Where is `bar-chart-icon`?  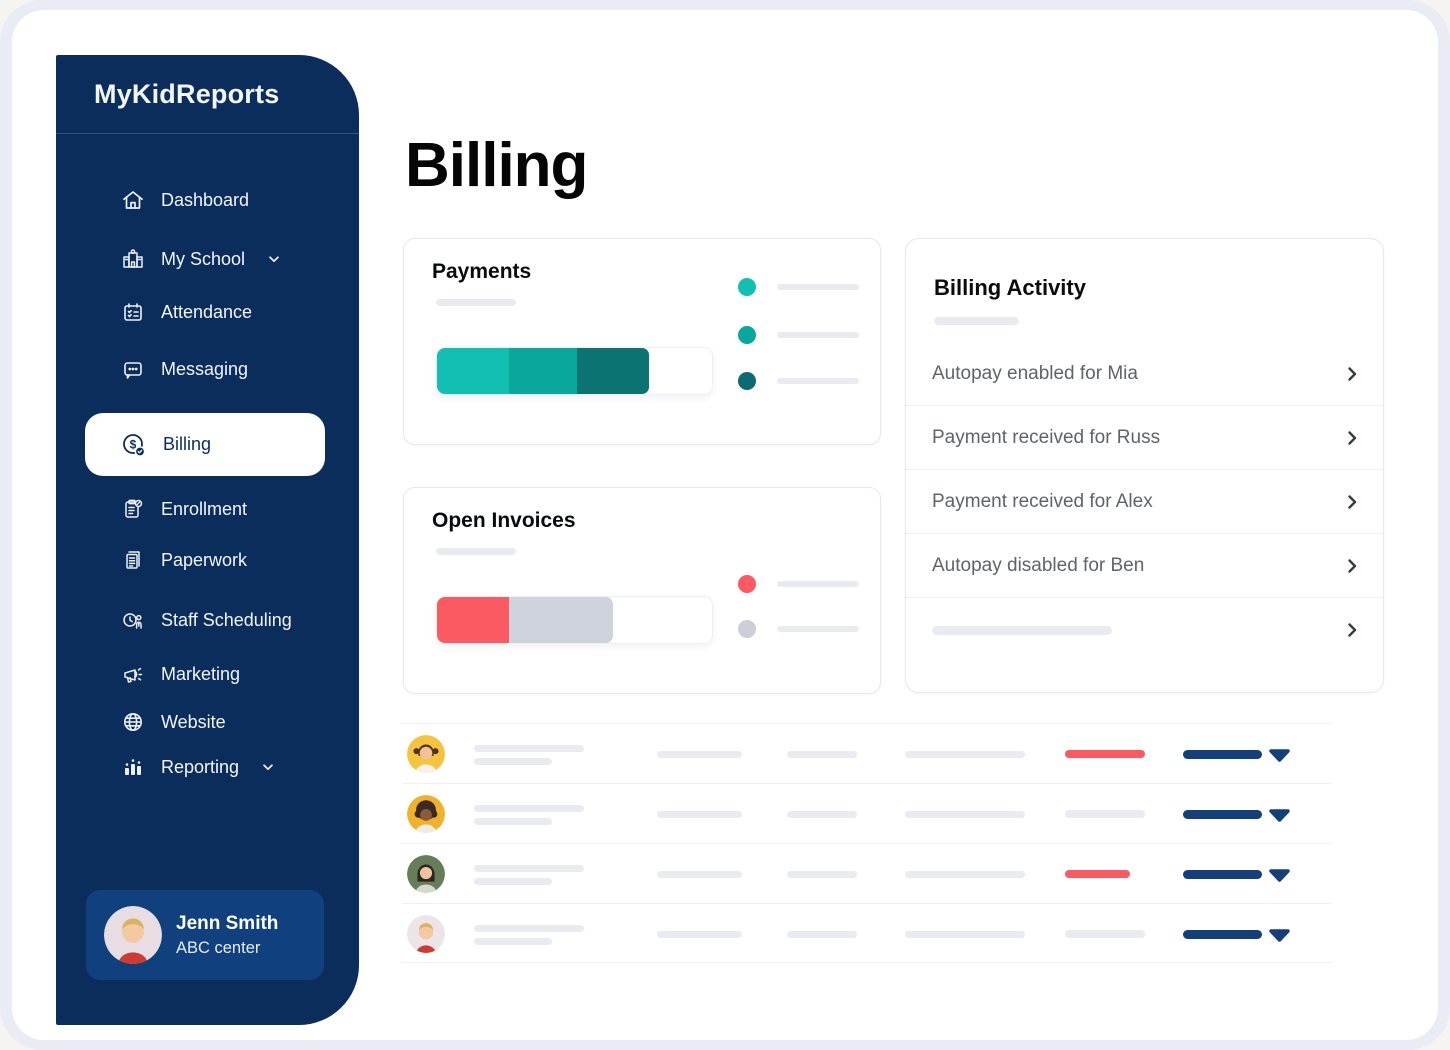 bar-chart-icon is located at coordinates (133, 767).